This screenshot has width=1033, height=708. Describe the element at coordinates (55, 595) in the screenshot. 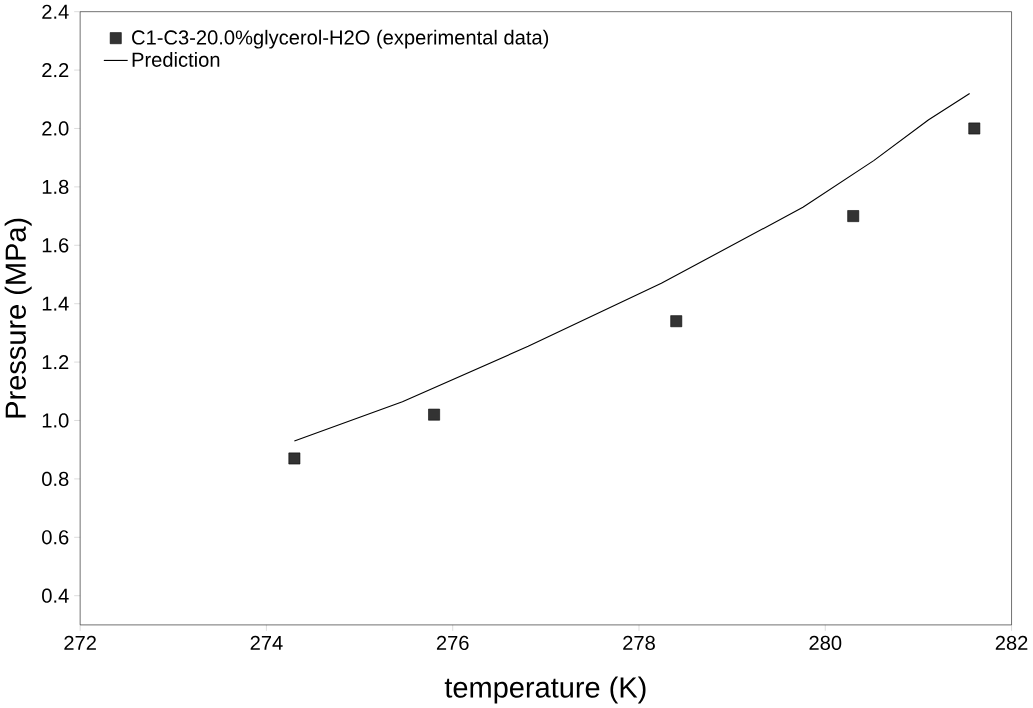

I see `y-tick-label: 0.4` at that location.